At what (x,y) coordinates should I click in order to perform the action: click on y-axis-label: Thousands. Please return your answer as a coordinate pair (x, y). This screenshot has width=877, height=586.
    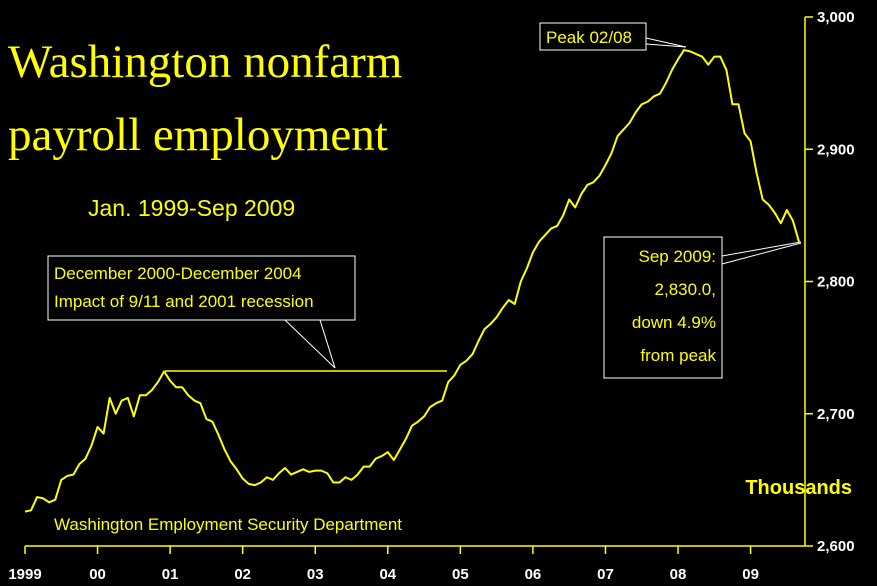
    Looking at the image, I should click on (798, 488).